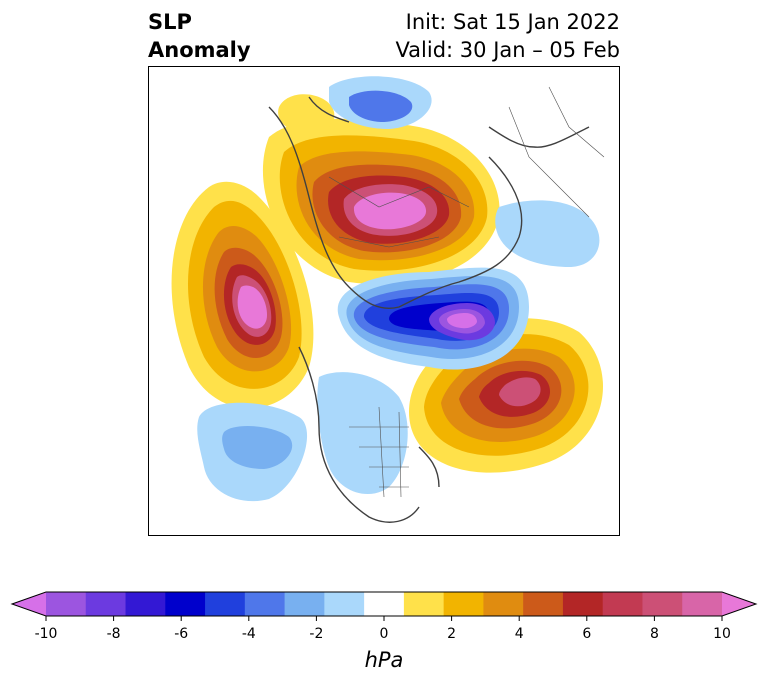  Describe the element at coordinates (507, 50) in the screenshot. I see `valid-range: Valid: 30 Jan – 05 Feb` at that location.